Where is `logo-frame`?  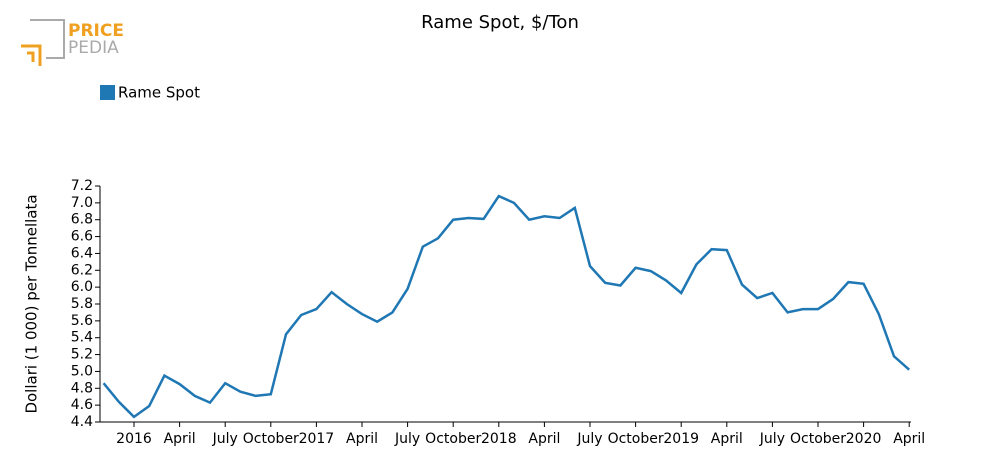 logo-frame is located at coordinates (47, 39).